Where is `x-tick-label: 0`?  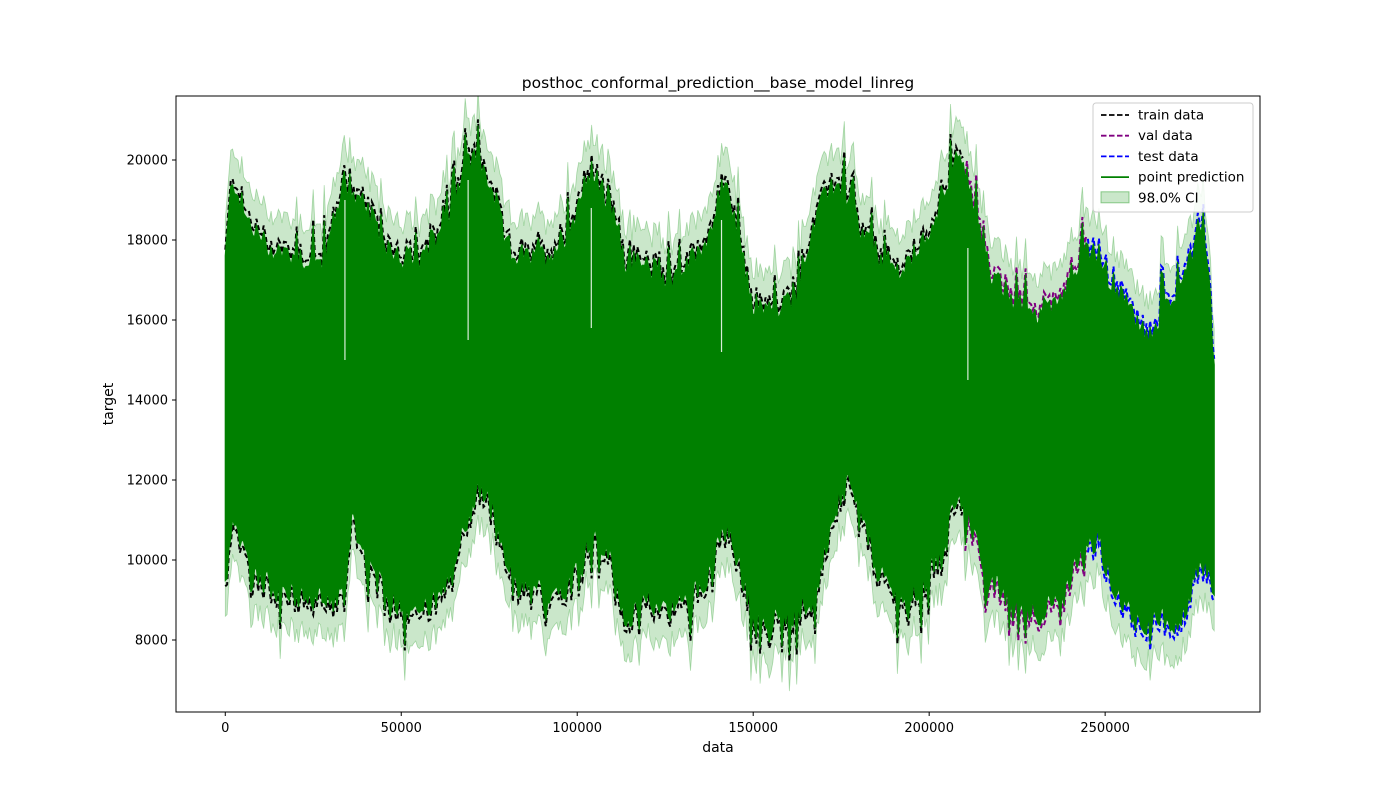
x-tick-label: 0 is located at coordinates (225, 728).